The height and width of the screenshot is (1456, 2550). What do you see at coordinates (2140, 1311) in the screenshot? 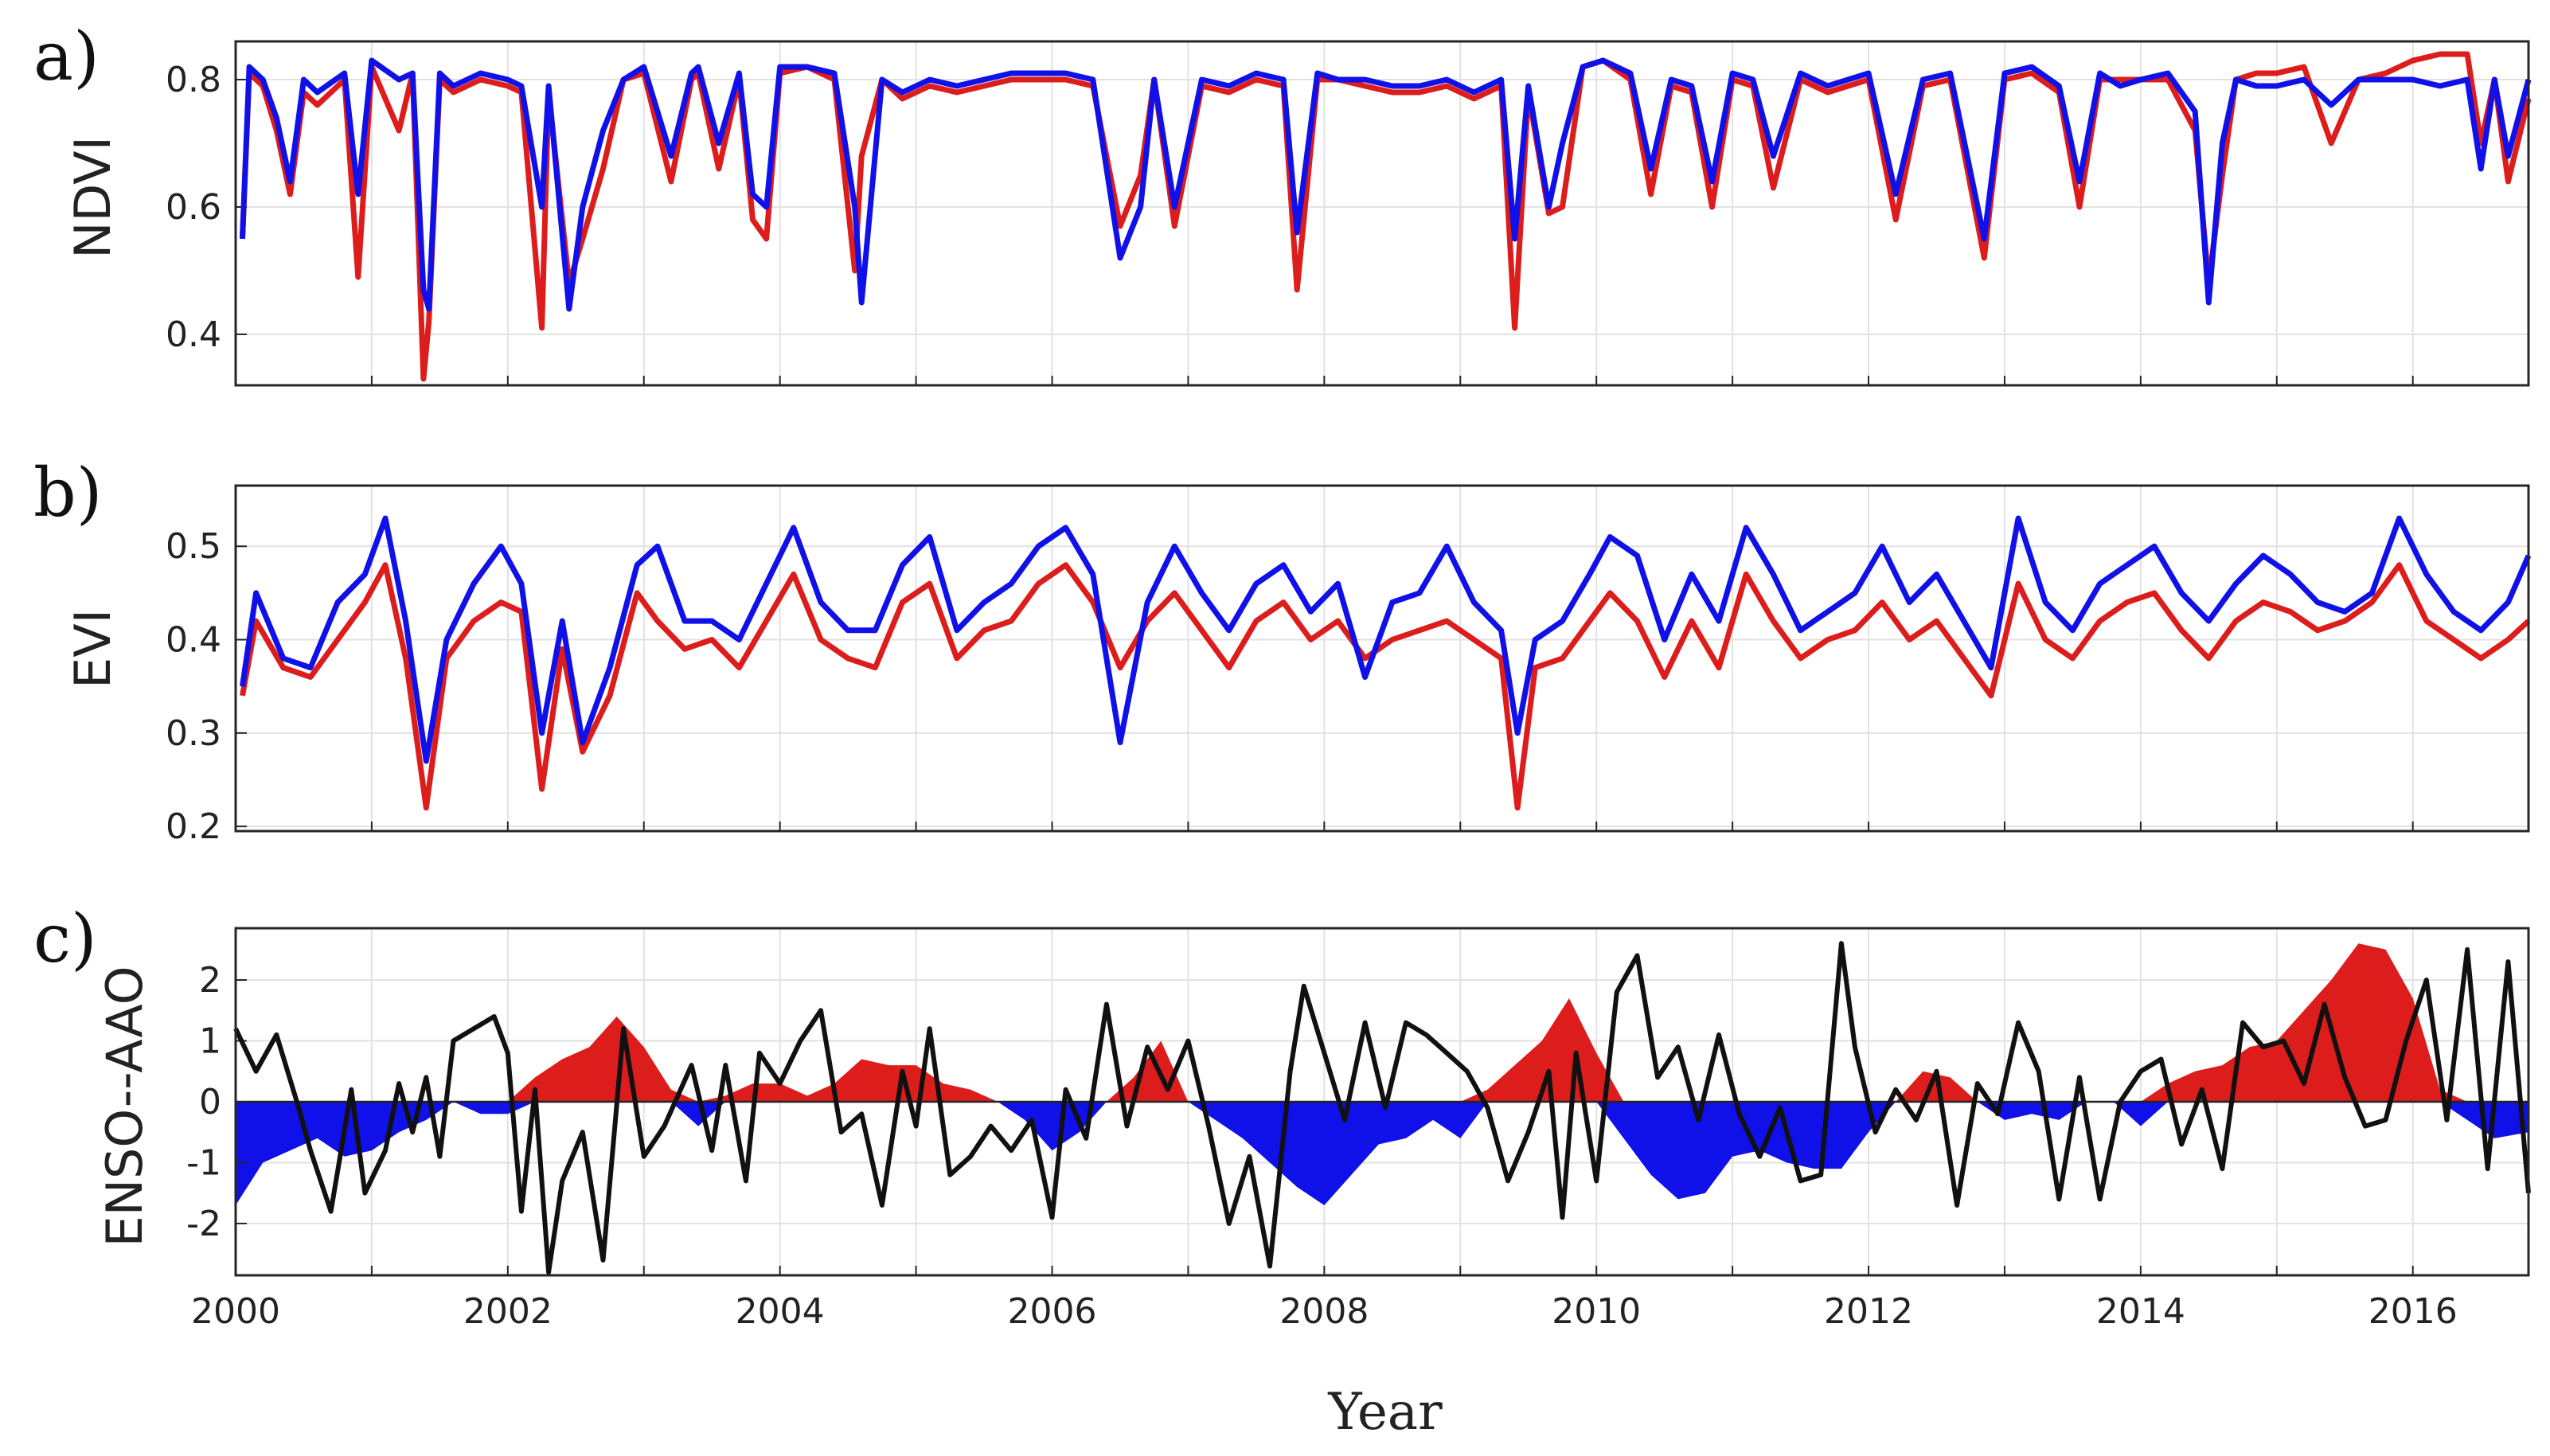
I see `x-tick-label: 2014` at bounding box center [2140, 1311].